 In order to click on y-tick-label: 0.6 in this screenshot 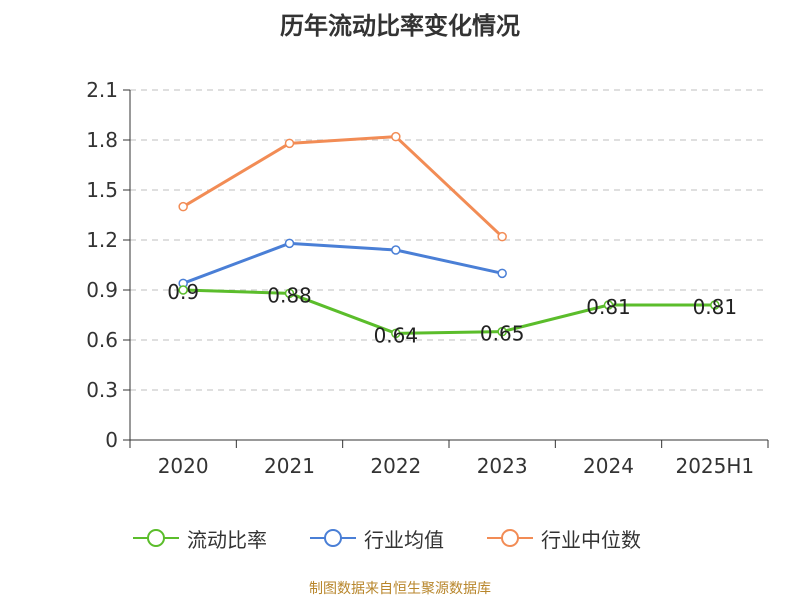, I will do `click(102, 340)`.